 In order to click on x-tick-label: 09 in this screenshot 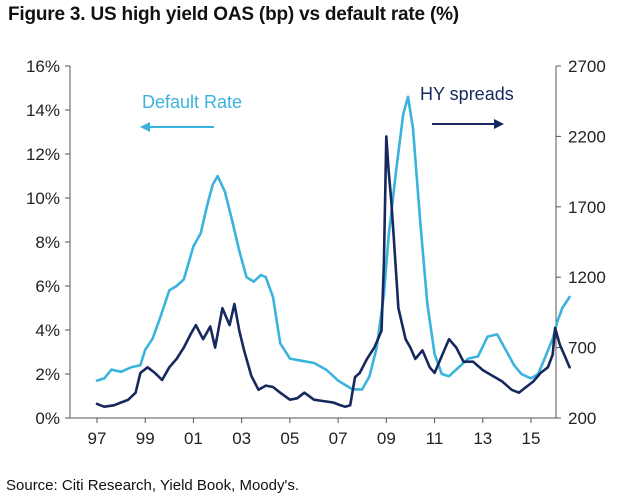, I will do `click(386, 438)`.